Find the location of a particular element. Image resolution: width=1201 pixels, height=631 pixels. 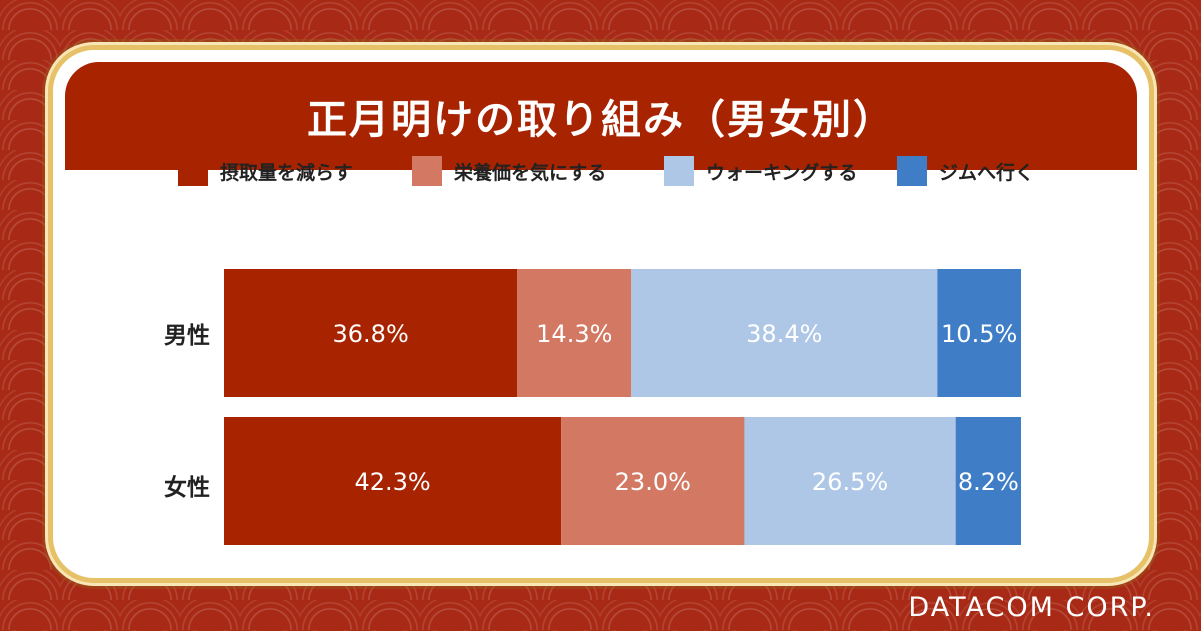

legend: 摂取量を減らす 栄養価を気にする ウォーキングする ジムへ行く is located at coordinates (600, 171).